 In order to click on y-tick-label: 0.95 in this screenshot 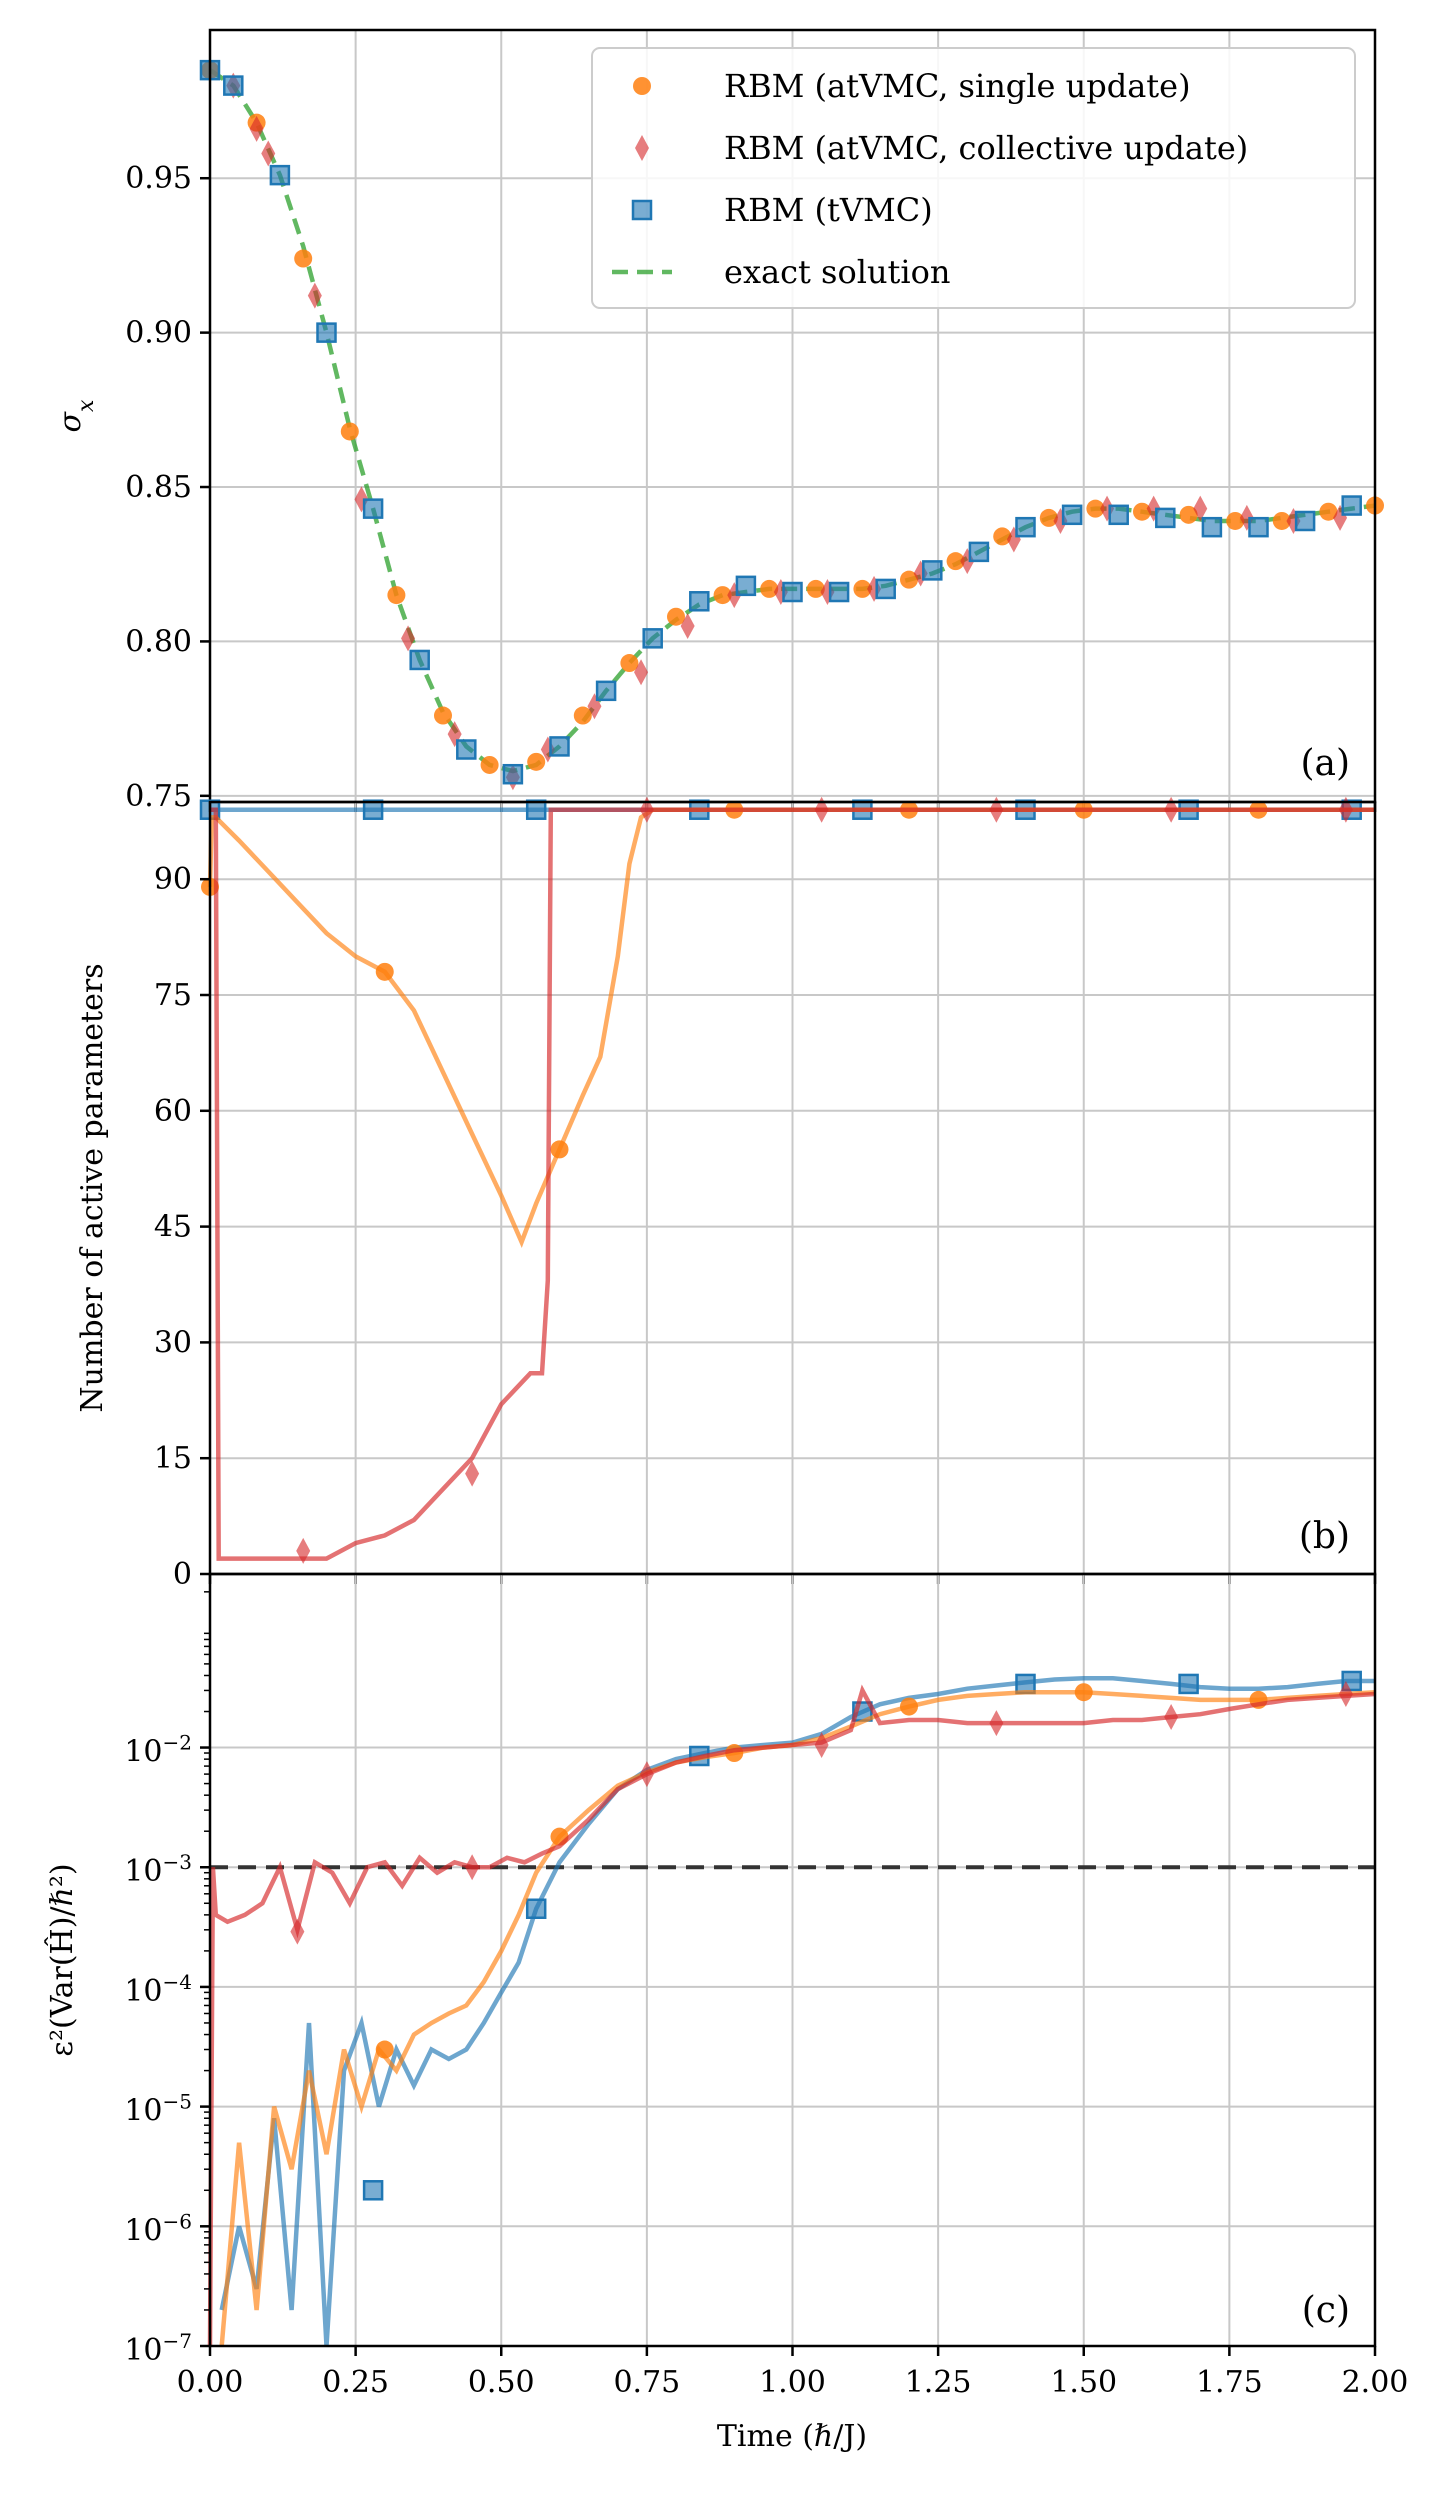, I will do `click(158, 178)`.